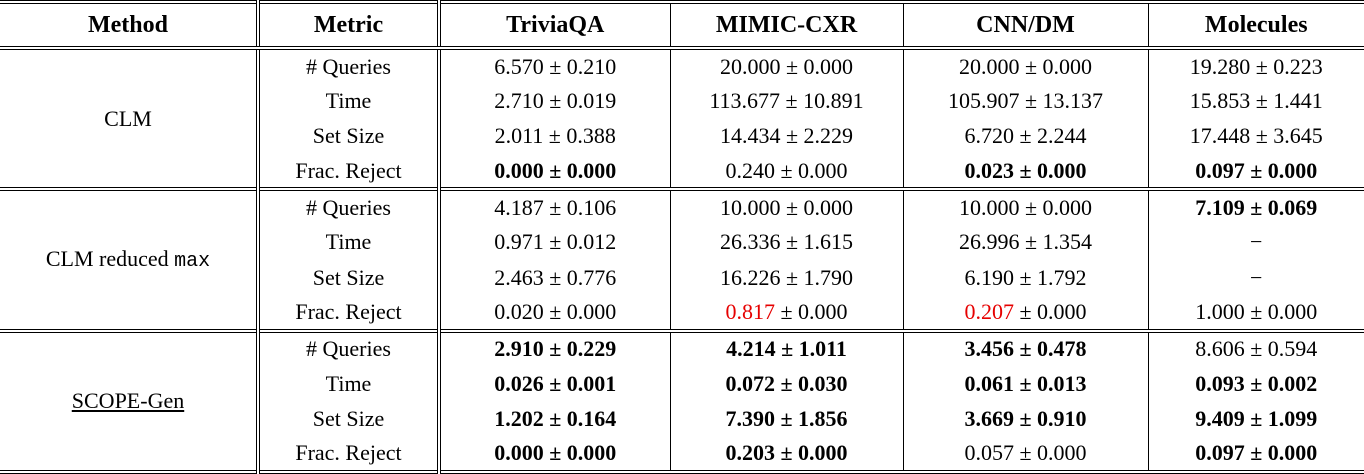  Describe the element at coordinates (750, 277) in the screenshot. I see `mean-value: 16.226` at that location.